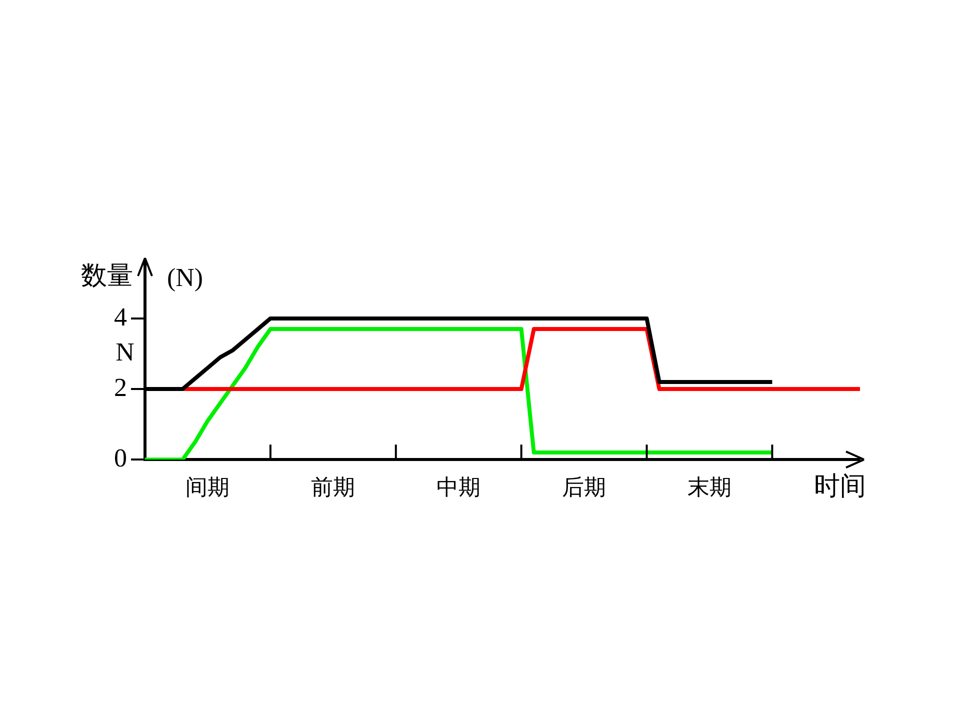  Describe the element at coordinates (120, 317) in the screenshot. I see `y-tick-label: 4` at that location.